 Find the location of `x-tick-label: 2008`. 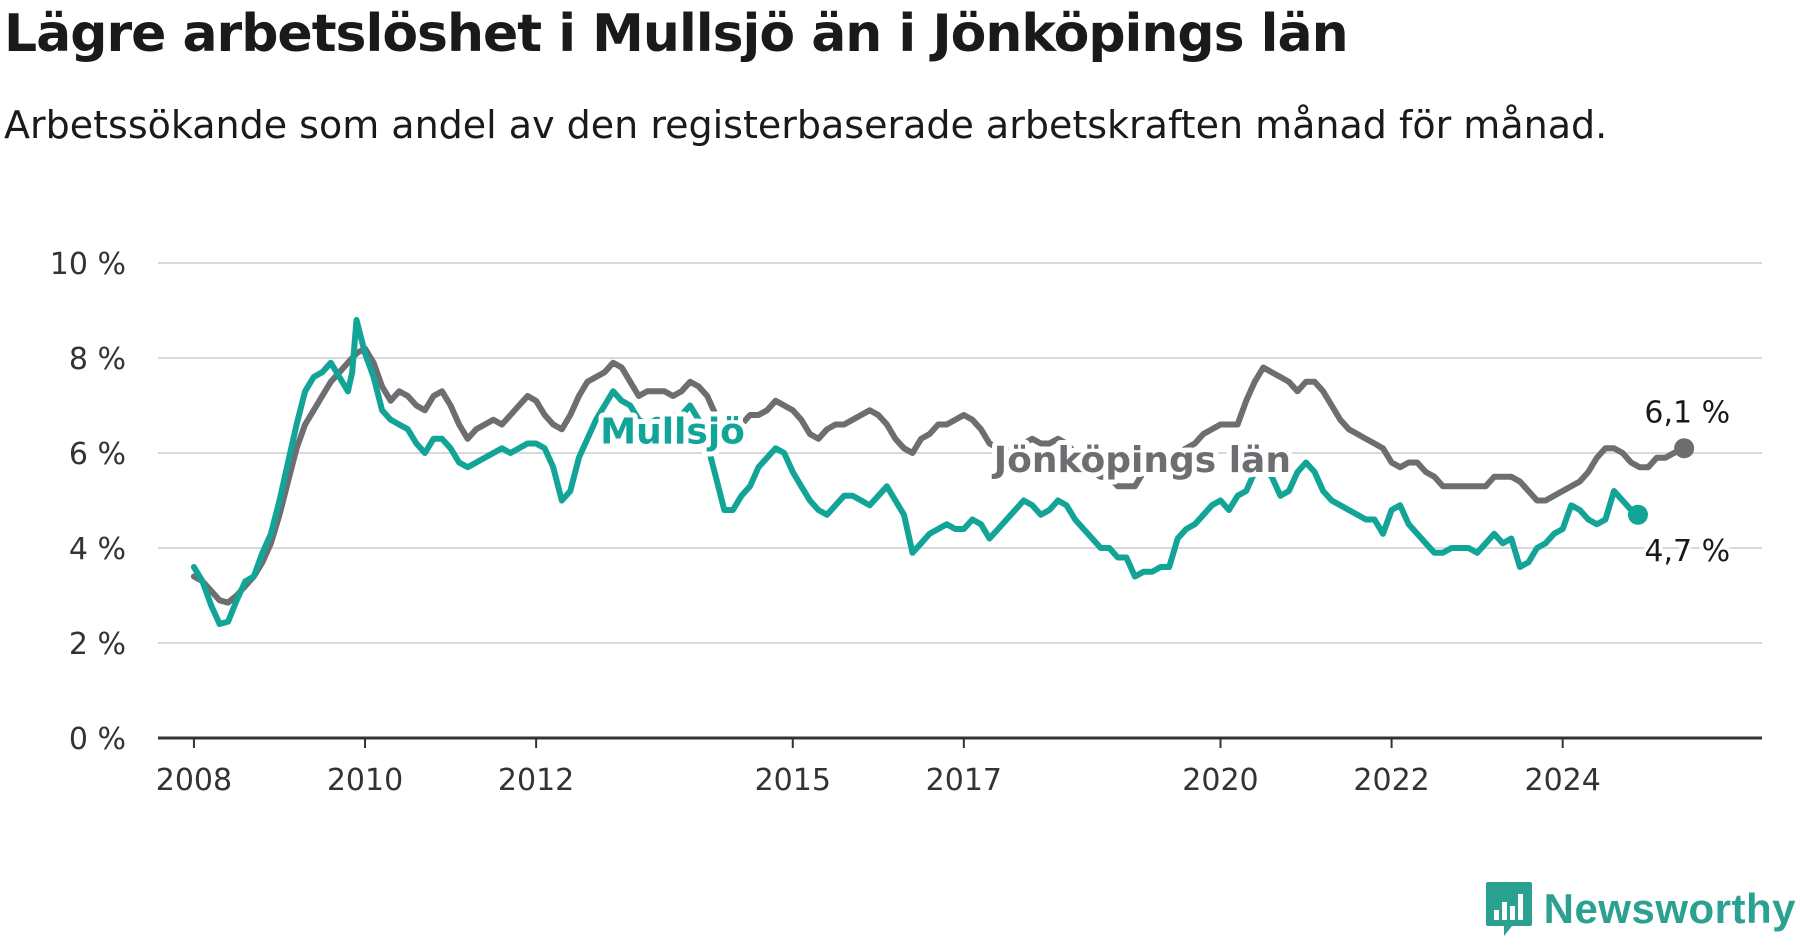

x-tick-label: 2008 is located at coordinates (194, 780).